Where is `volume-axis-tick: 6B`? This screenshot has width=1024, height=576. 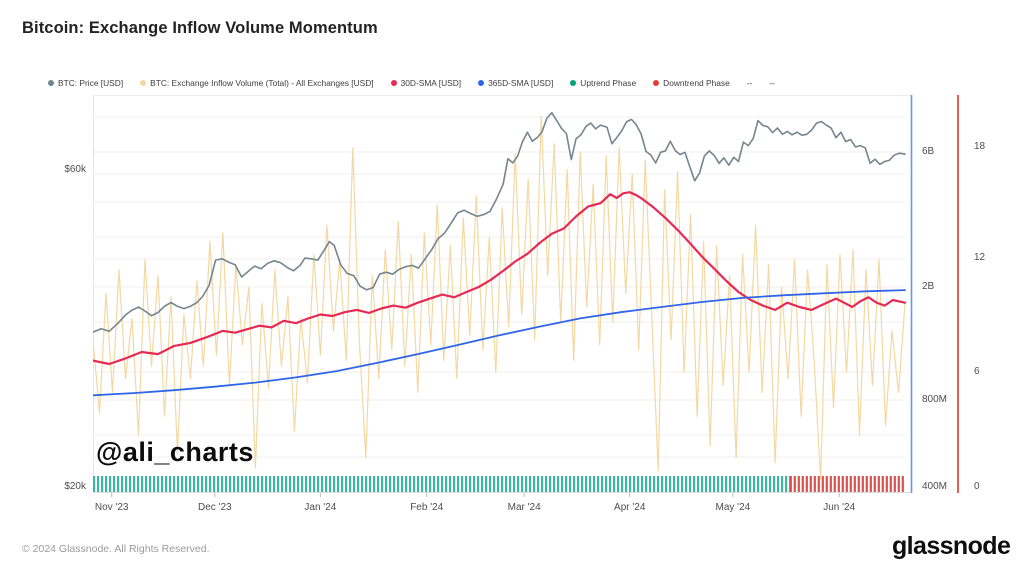 volume-axis-tick: 6B is located at coordinates (928, 151).